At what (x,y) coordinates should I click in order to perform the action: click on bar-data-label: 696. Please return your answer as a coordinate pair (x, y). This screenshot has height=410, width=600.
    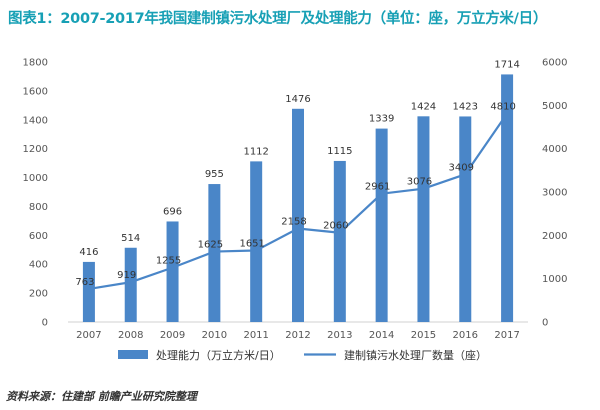
    Looking at the image, I should click on (172, 211).